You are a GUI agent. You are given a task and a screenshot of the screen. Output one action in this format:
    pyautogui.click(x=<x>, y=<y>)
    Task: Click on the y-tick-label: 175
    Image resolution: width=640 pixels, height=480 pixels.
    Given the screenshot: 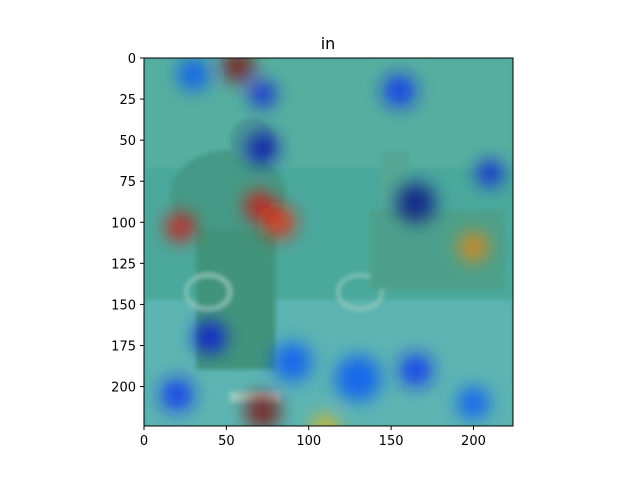 What is the action you would take?
    pyautogui.click(x=123, y=347)
    